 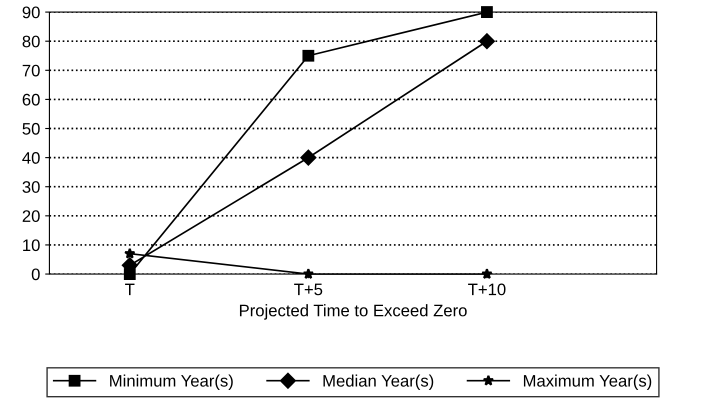 I want to click on y-tick-label: 30, so click(x=31, y=187).